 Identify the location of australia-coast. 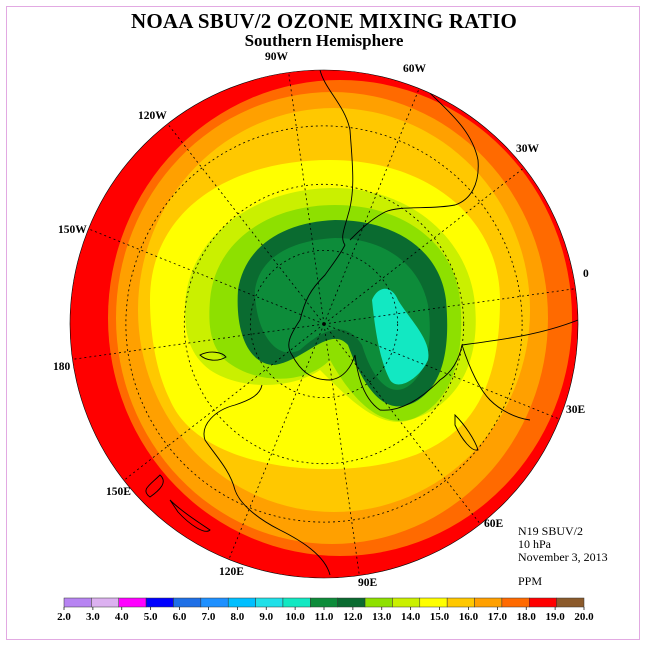
(267, 480).